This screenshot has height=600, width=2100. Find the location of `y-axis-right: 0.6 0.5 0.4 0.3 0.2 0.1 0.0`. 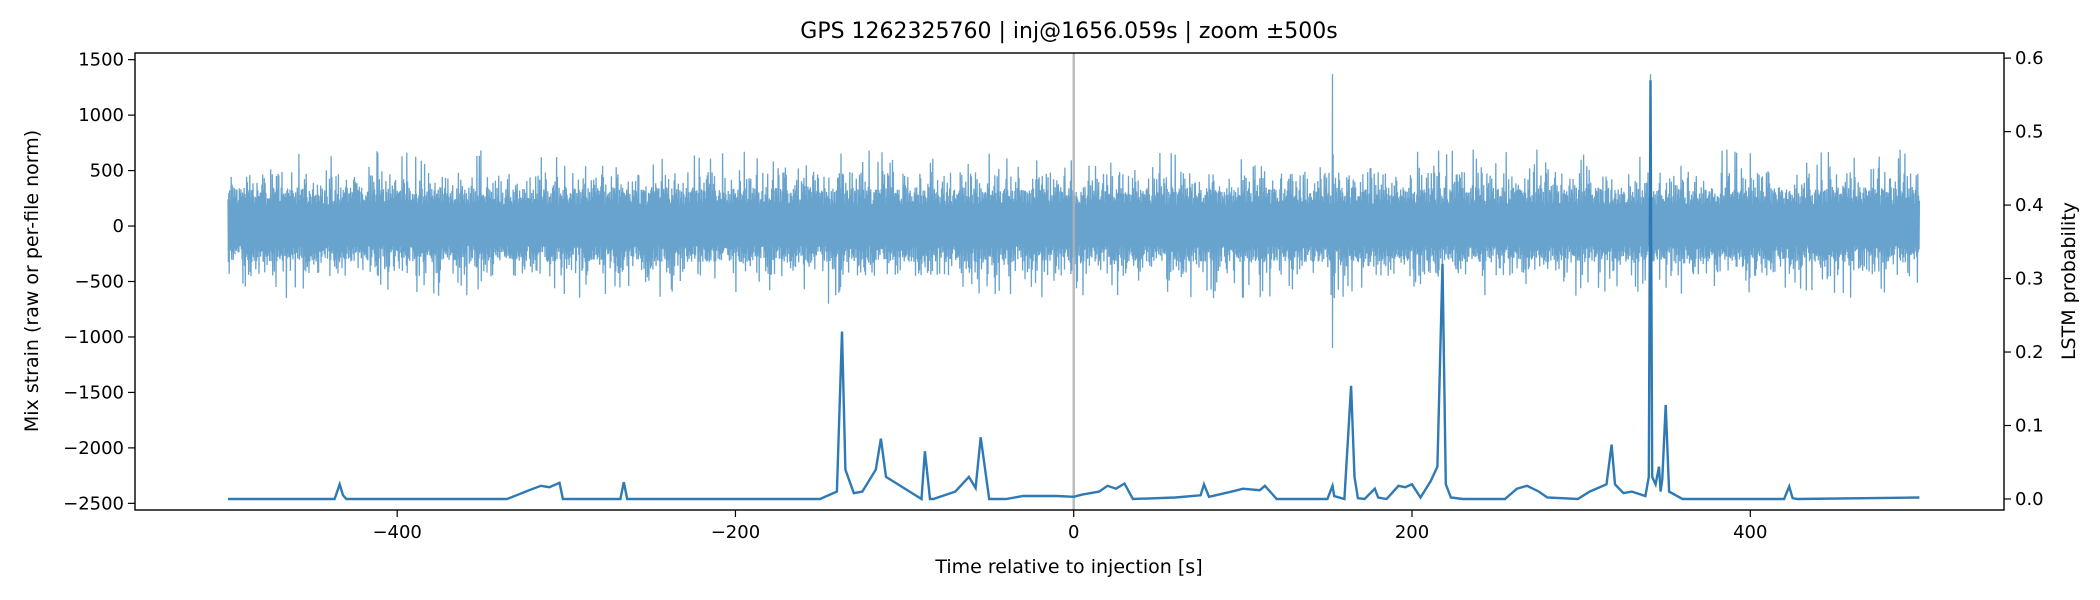

y-axis-right: 0.6 0.5 0.4 0.3 0.2 0.1 0.0 is located at coordinates (2024, 279).